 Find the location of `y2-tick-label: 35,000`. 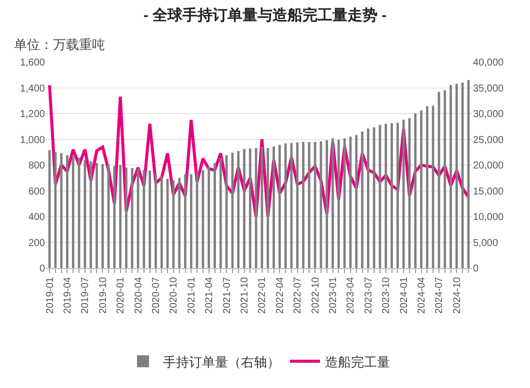

y2-tick-label: 35,000 is located at coordinates (488, 88).